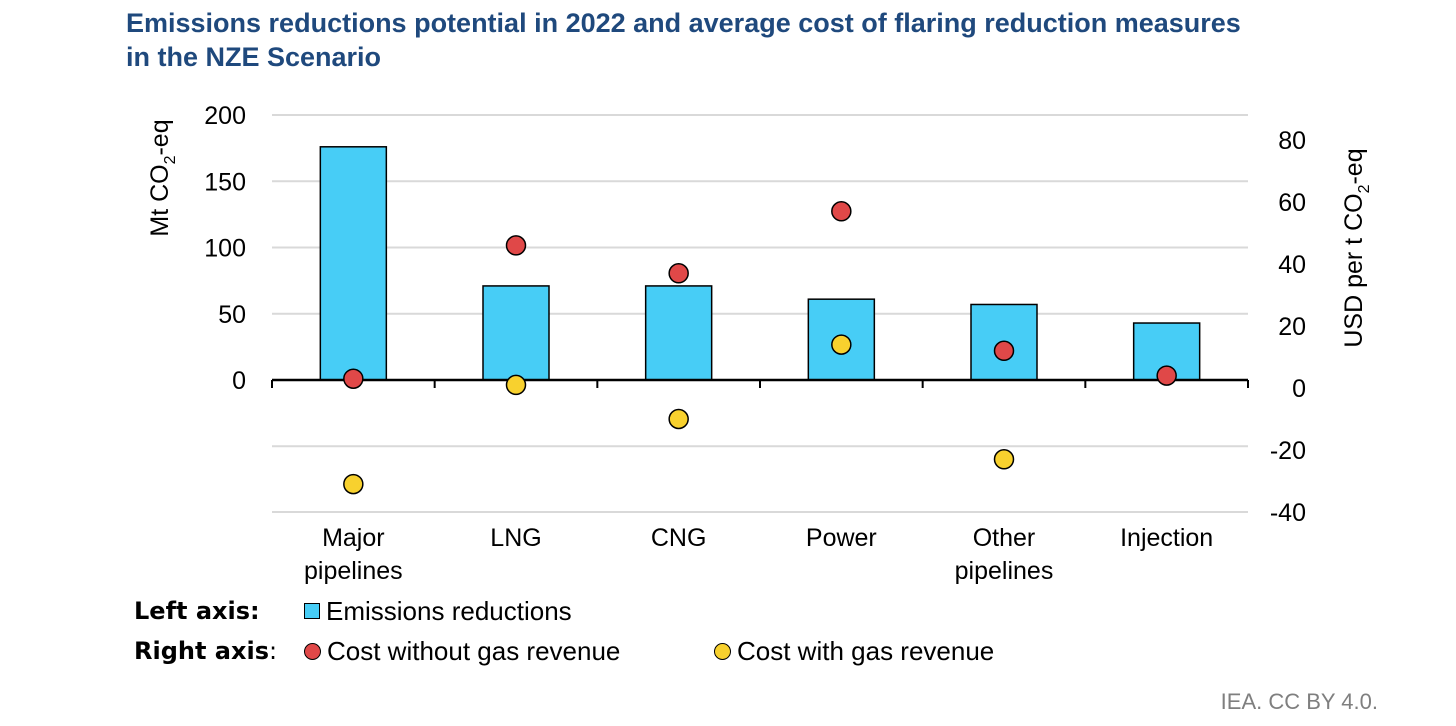  Describe the element at coordinates (1299, 389) in the screenshot. I see `right-axis-tick-label: 0` at that location.